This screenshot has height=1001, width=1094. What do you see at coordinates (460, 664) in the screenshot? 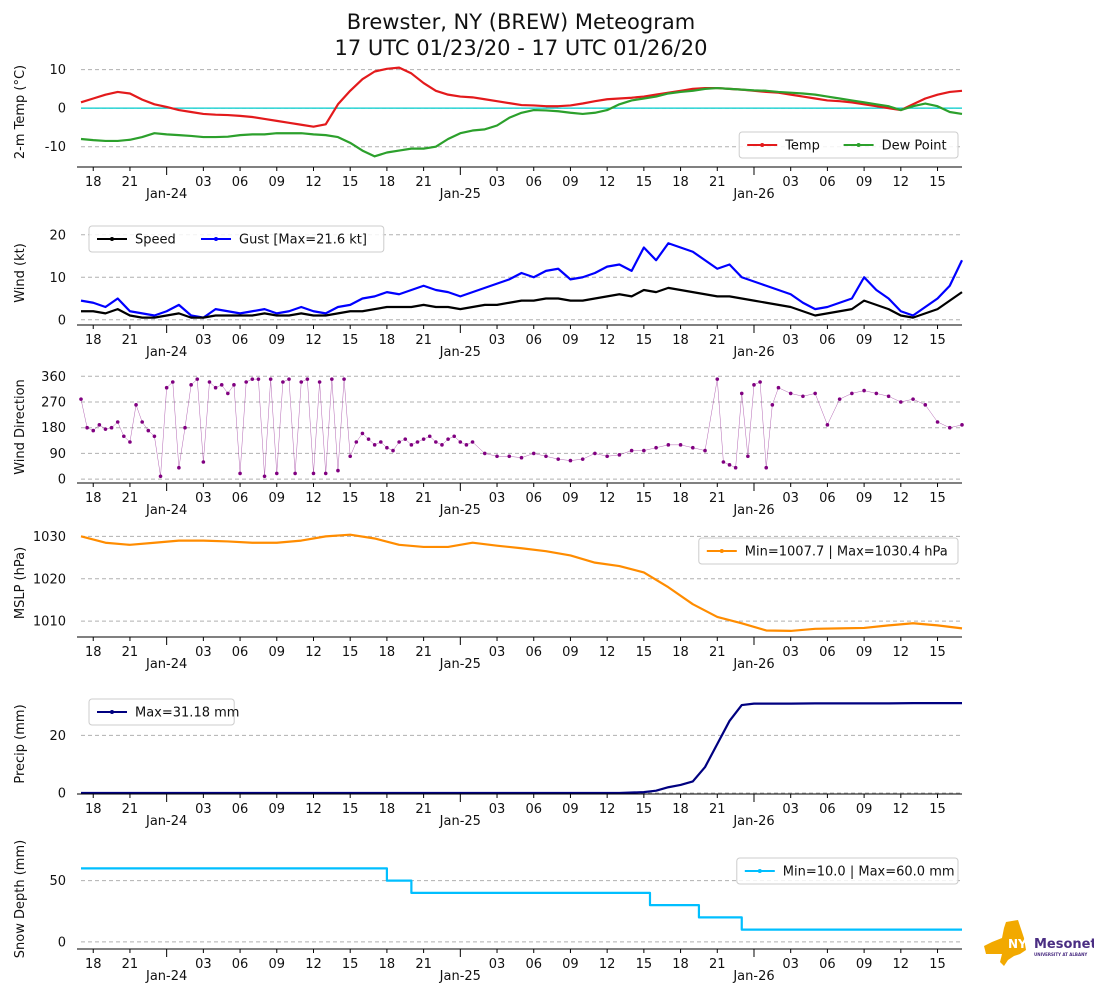
I see `x-day-label-mslp: Jan-25` at bounding box center [460, 664].